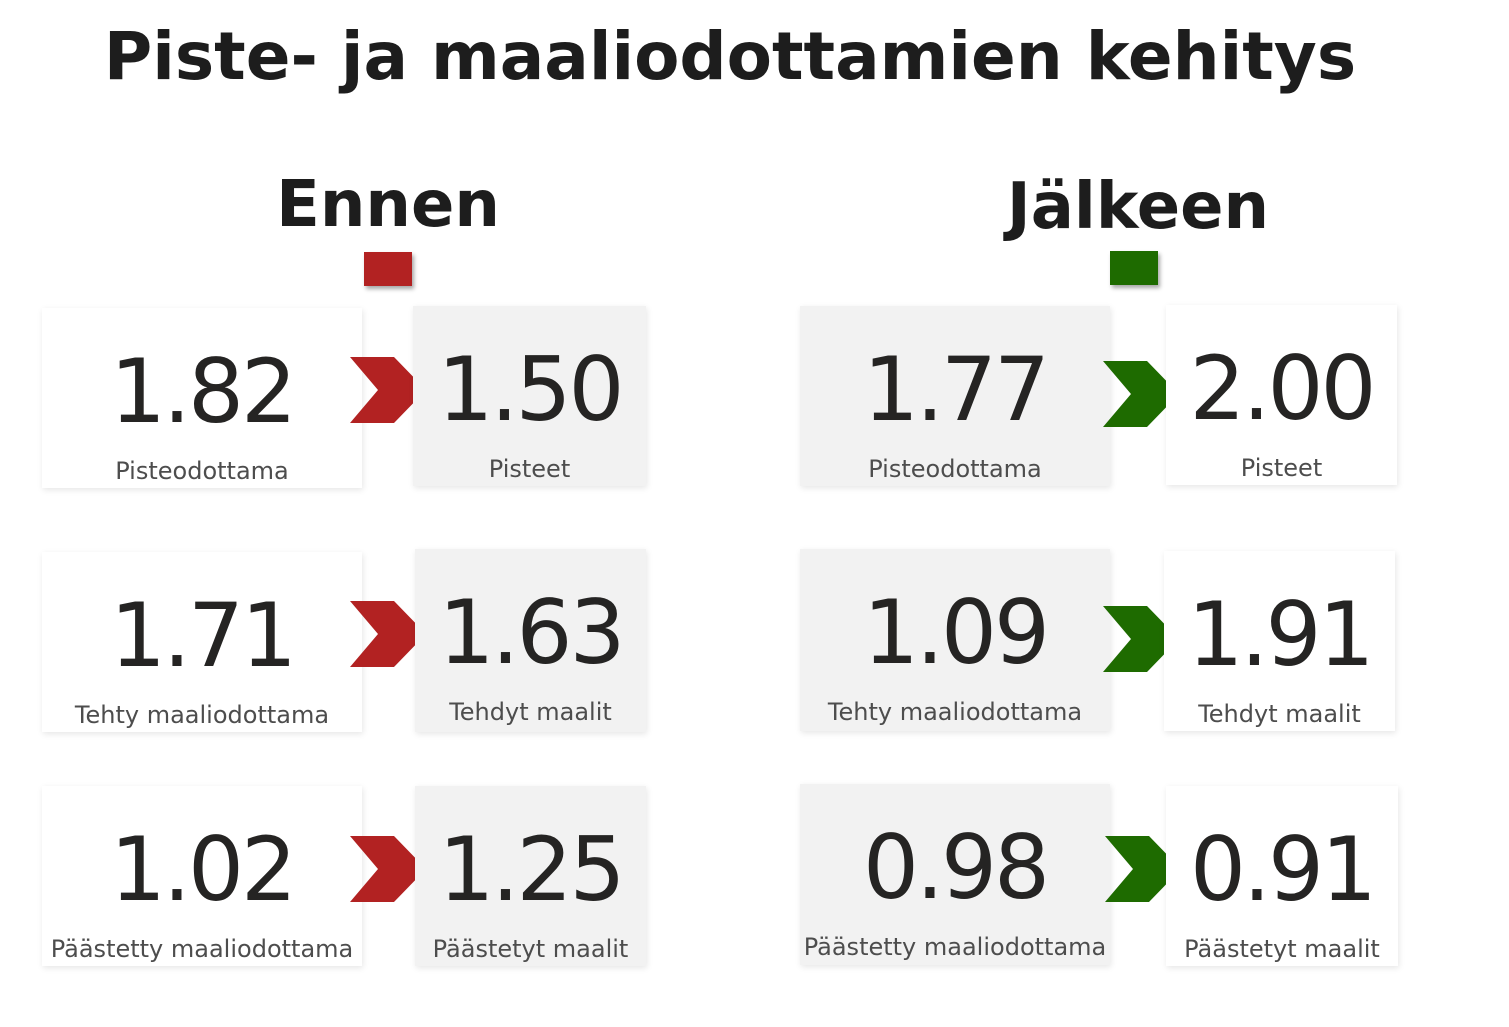  I want to click on kpi-value: 1.91, so click(1281, 634).